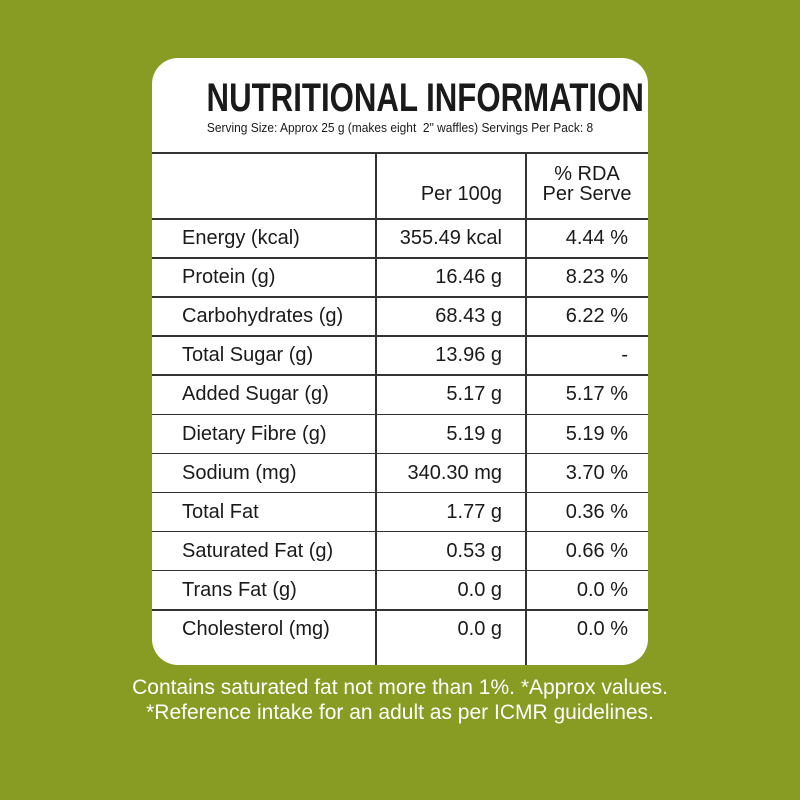  What do you see at coordinates (596, 277) in the screenshot?
I see `rda-value: 8.23 %` at bounding box center [596, 277].